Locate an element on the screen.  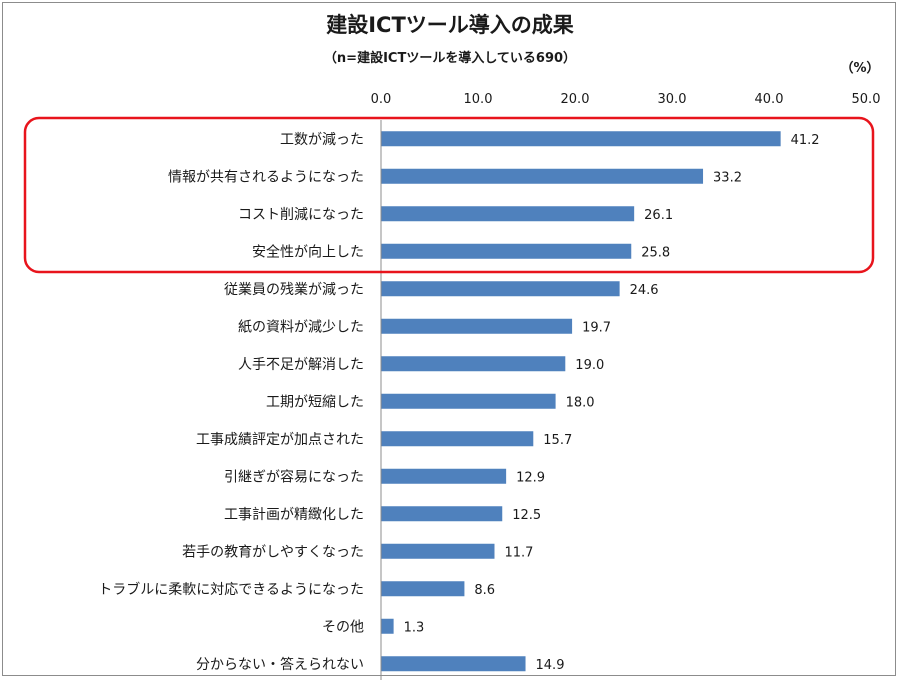
data-label: 33.2 is located at coordinates (727, 177).